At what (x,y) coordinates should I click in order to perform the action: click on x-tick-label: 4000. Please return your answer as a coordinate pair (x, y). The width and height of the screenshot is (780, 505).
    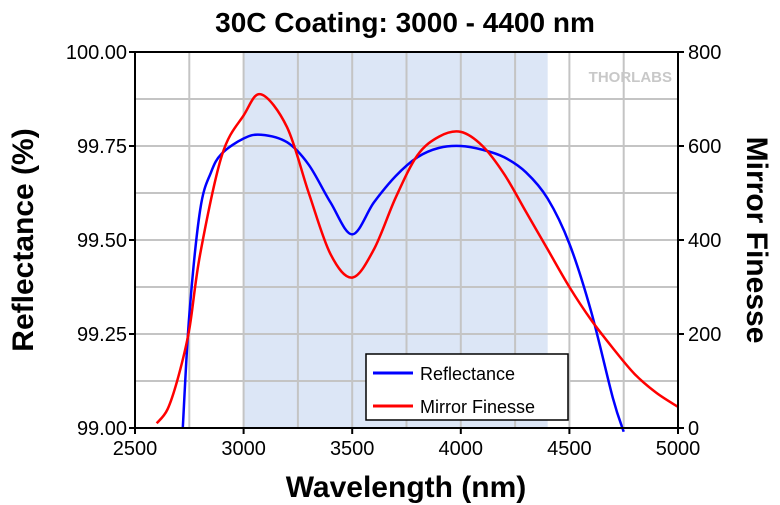
    Looking at the image, I should click on (461, 449).